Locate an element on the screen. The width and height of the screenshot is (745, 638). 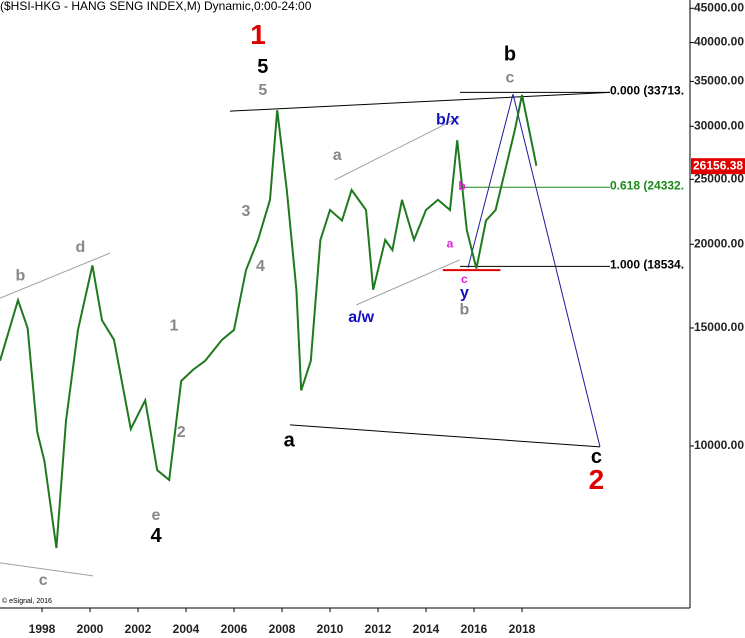
y-tick-label: 45000.00 is located at coordinates (719, 7).